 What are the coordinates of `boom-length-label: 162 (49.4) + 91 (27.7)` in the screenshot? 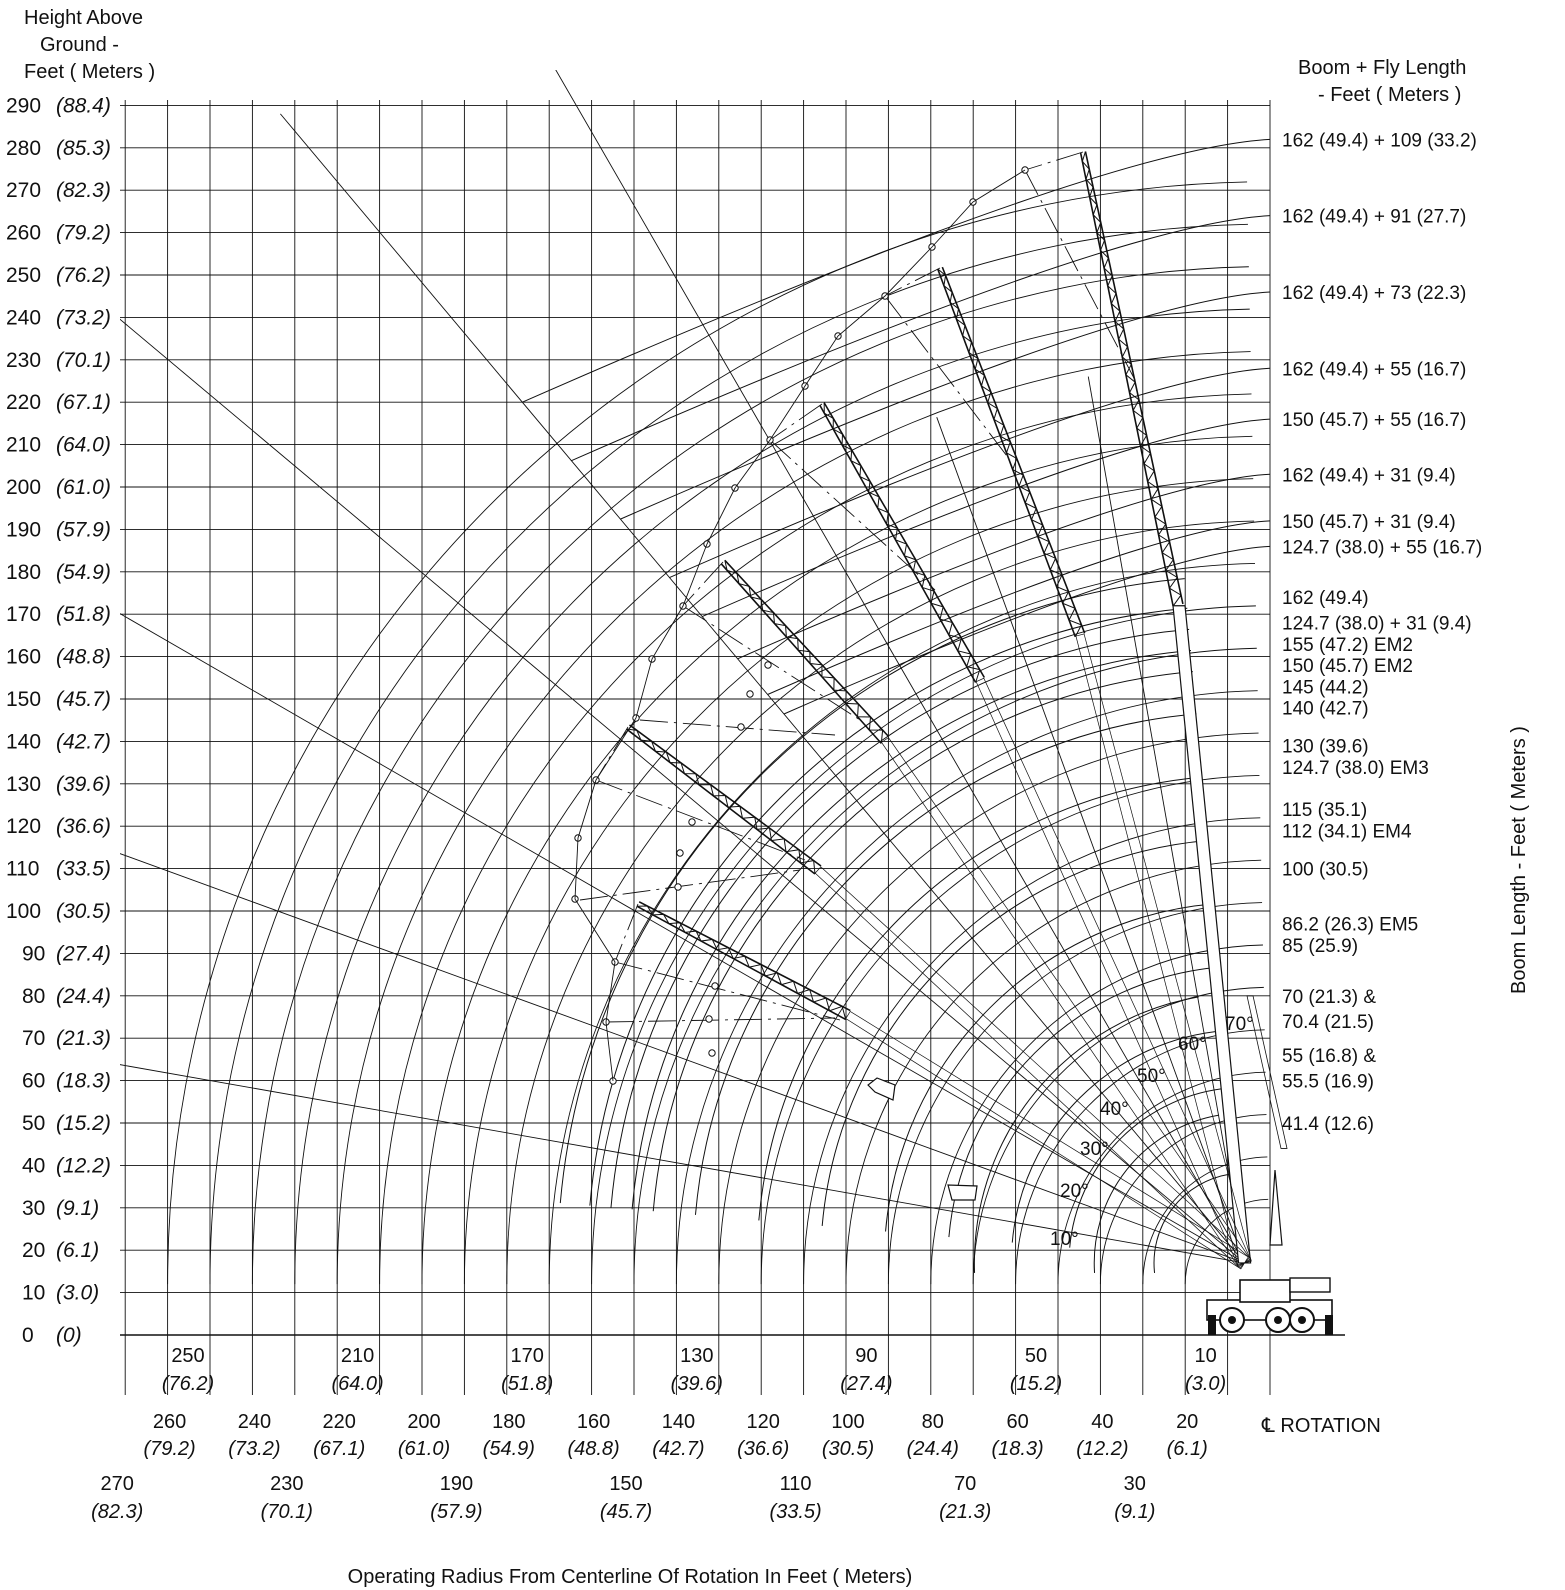 It's located at (1374, 217).